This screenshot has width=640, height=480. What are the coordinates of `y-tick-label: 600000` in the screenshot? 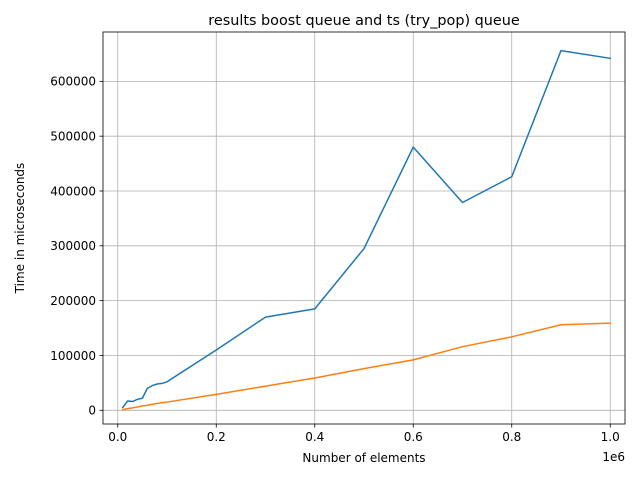 It's located at (73, 82).